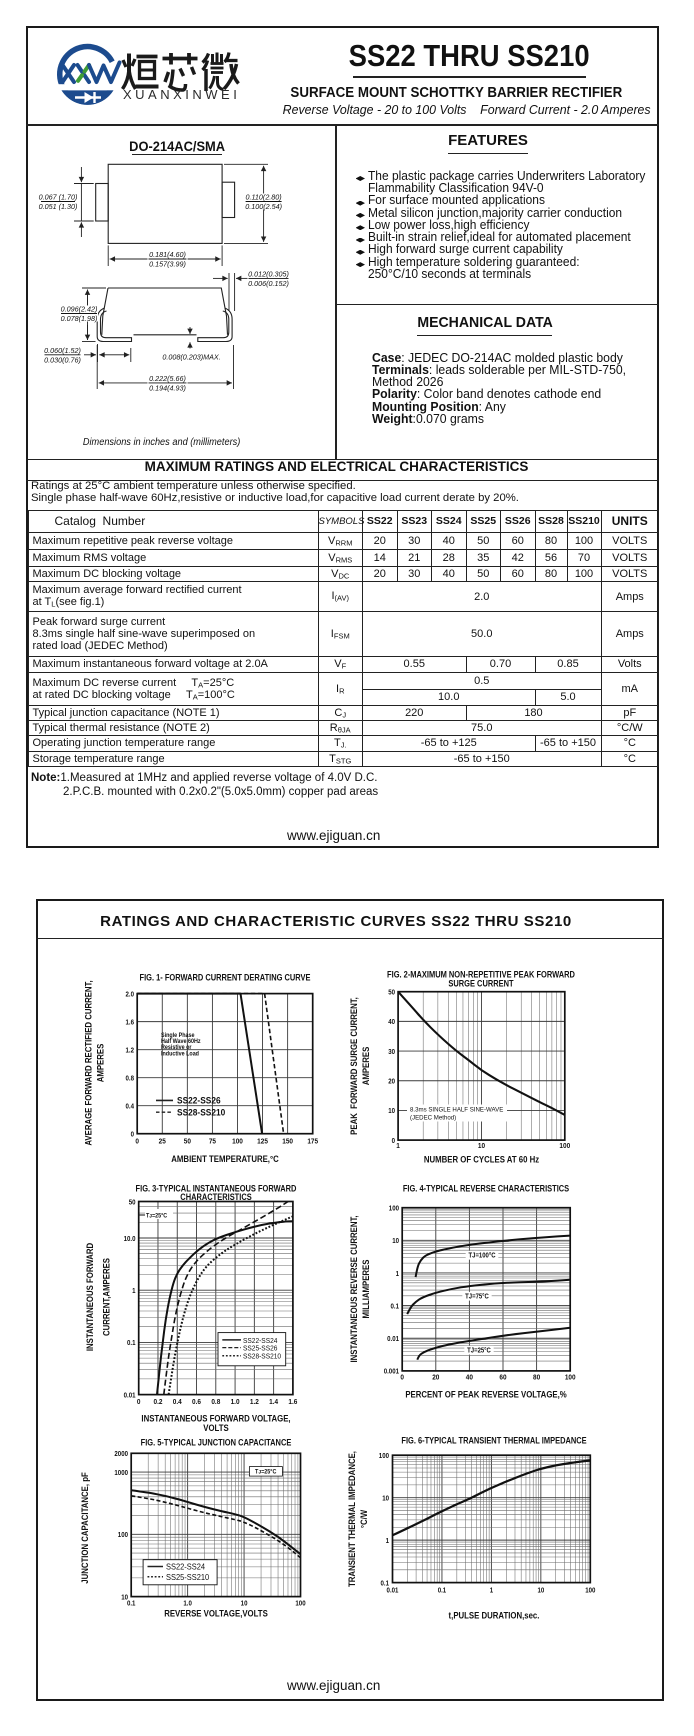 The height and width of the screenshot is (1736, 694). What do you see at coordinates (188, 1578) in the screenshot?
I see `svg-text: SS25-SS210` at bounding box center [188, 1578].